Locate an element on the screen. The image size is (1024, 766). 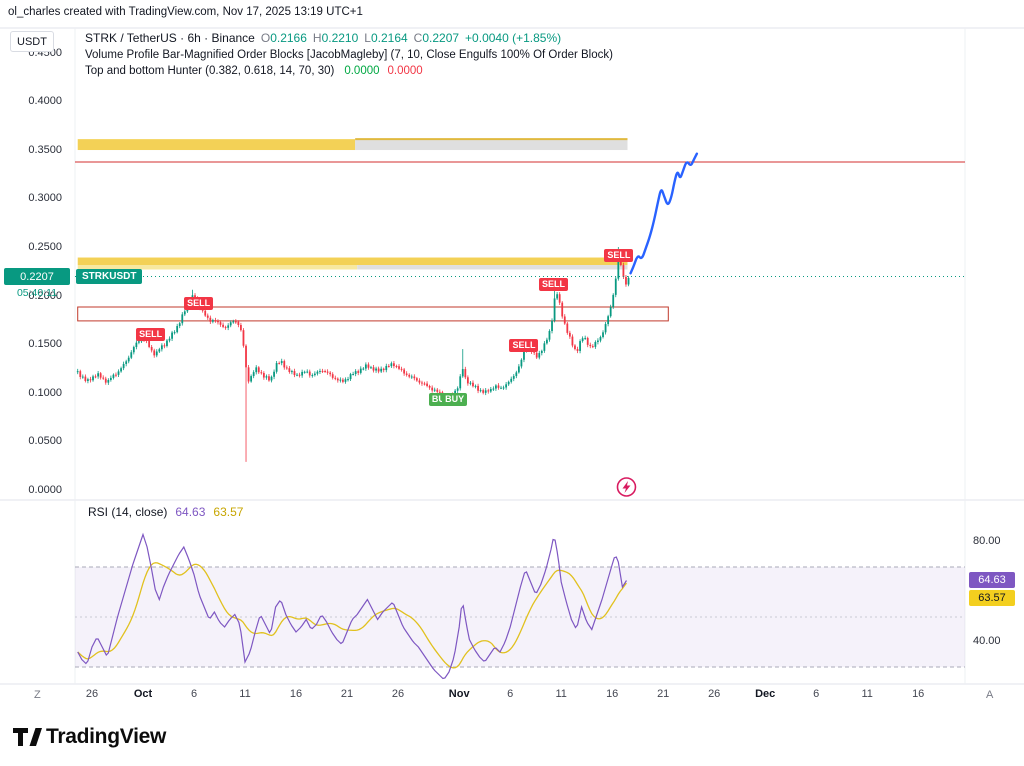
price-axis-currency-button: USDT is located at coordinates (32, 41).